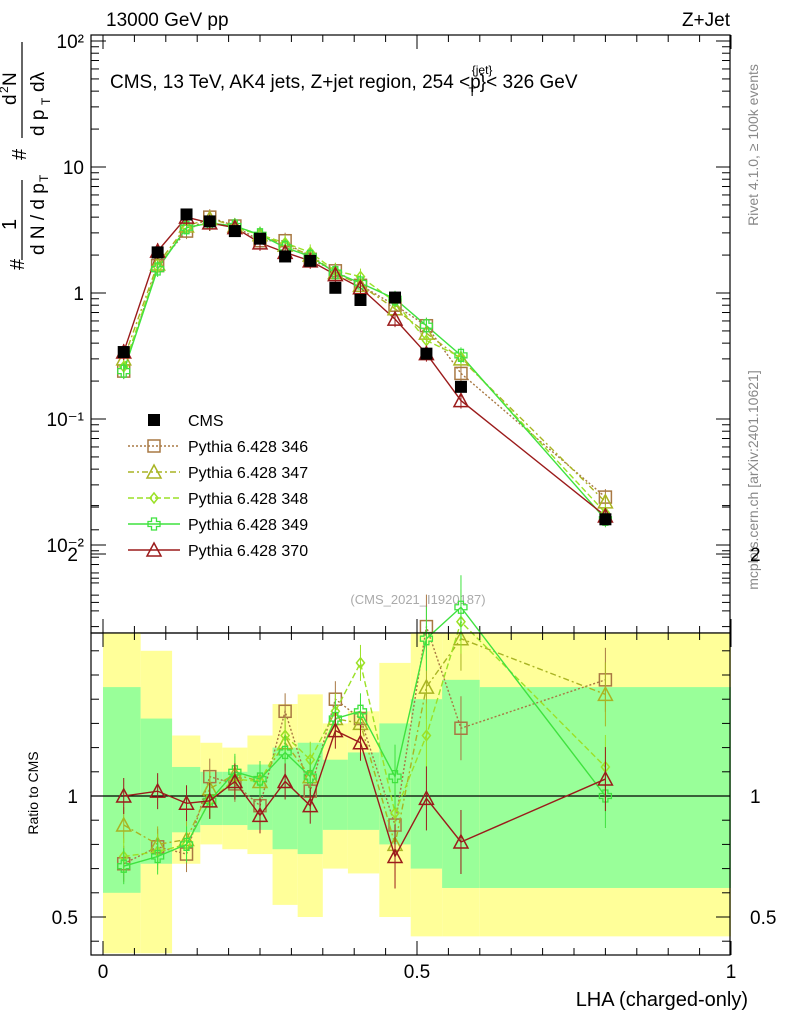 This screenshot has width=786, height=1024. I want to click on svg-text: d p, so click(38, 123).